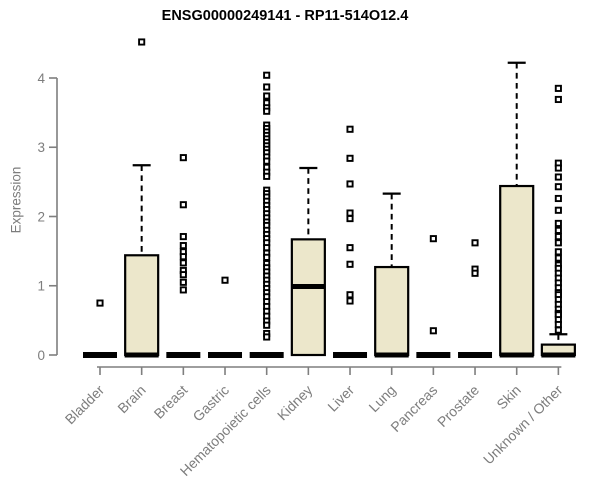 This screenshot has width=600, height=500. What do you see at coordinates (350, 241) in the screenshot?
I see `boxplot-liver` at bounding box center [350, 241].